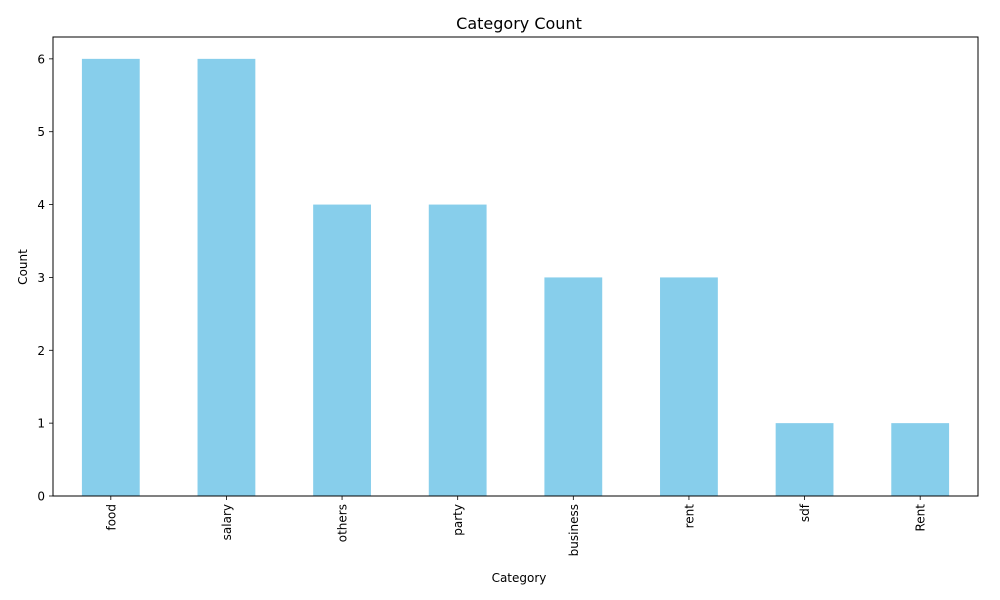  I want to click on y-axis-label: Count, so click(23, 267).